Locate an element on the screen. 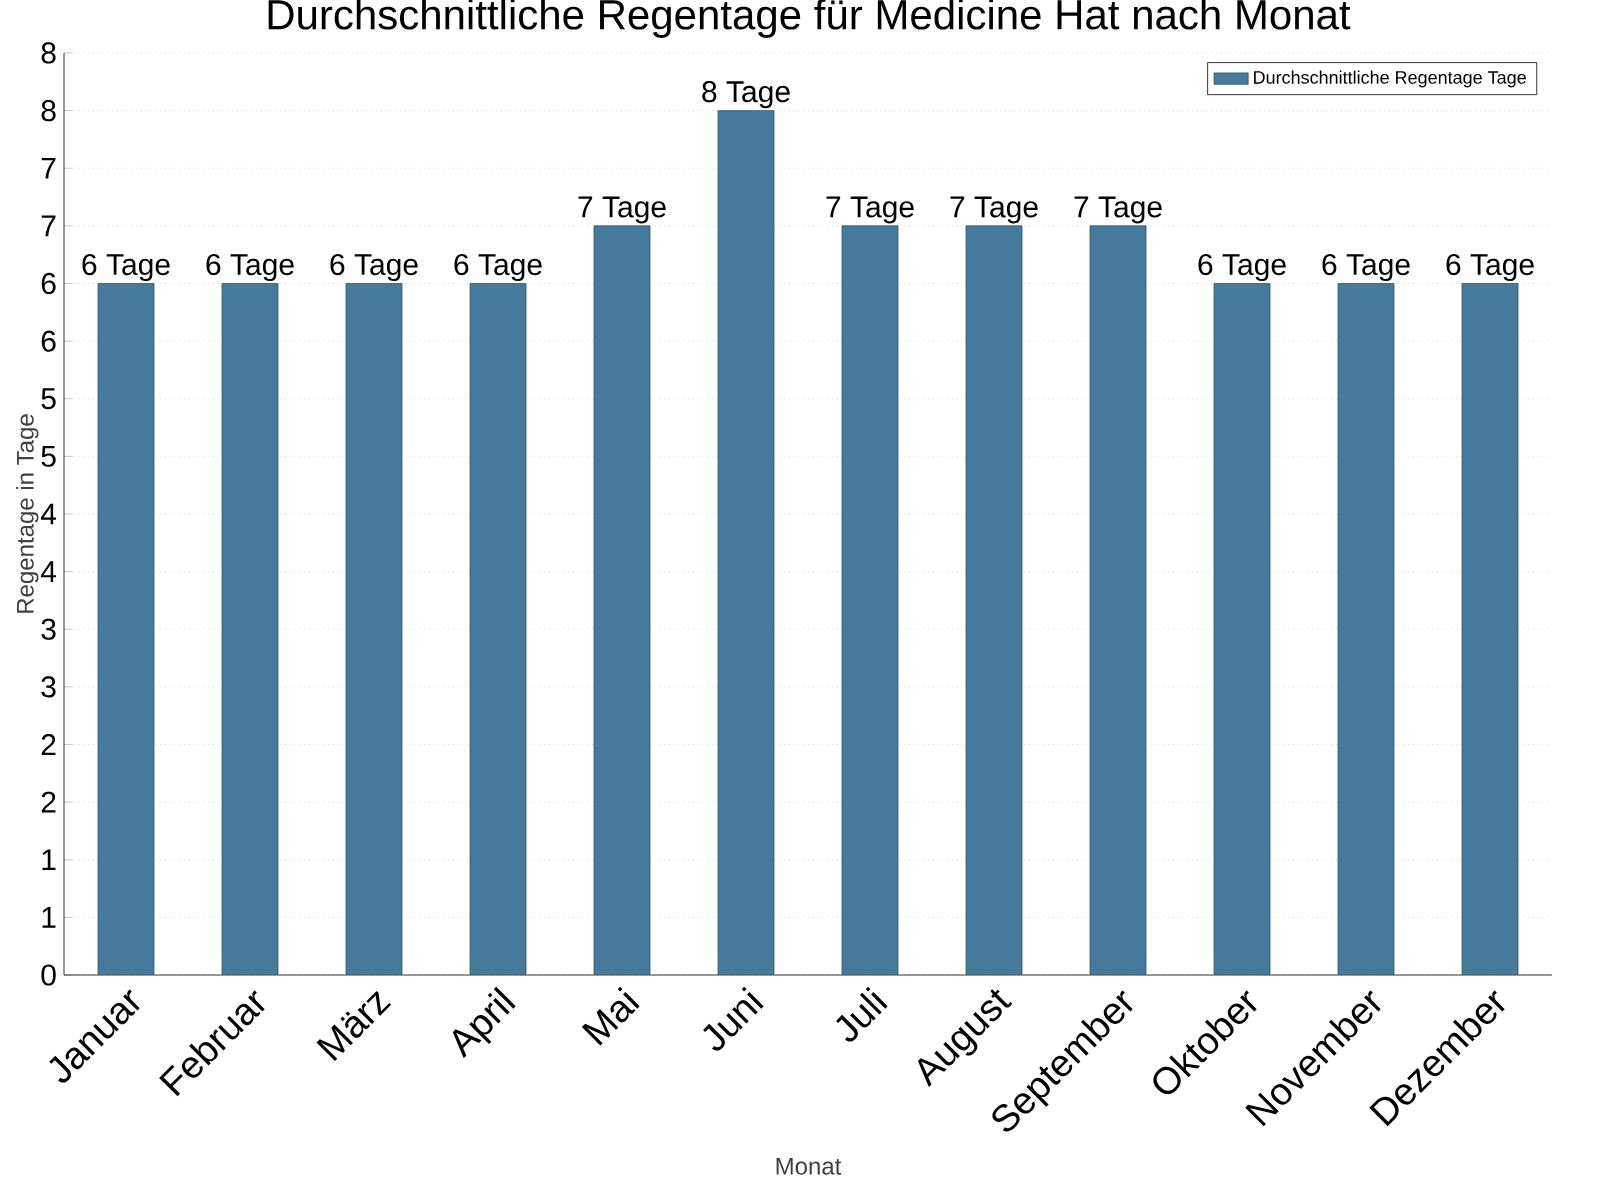 The image size is (1600, 1200). x-tick-label: Juni is located at coordinates (733, 1018).